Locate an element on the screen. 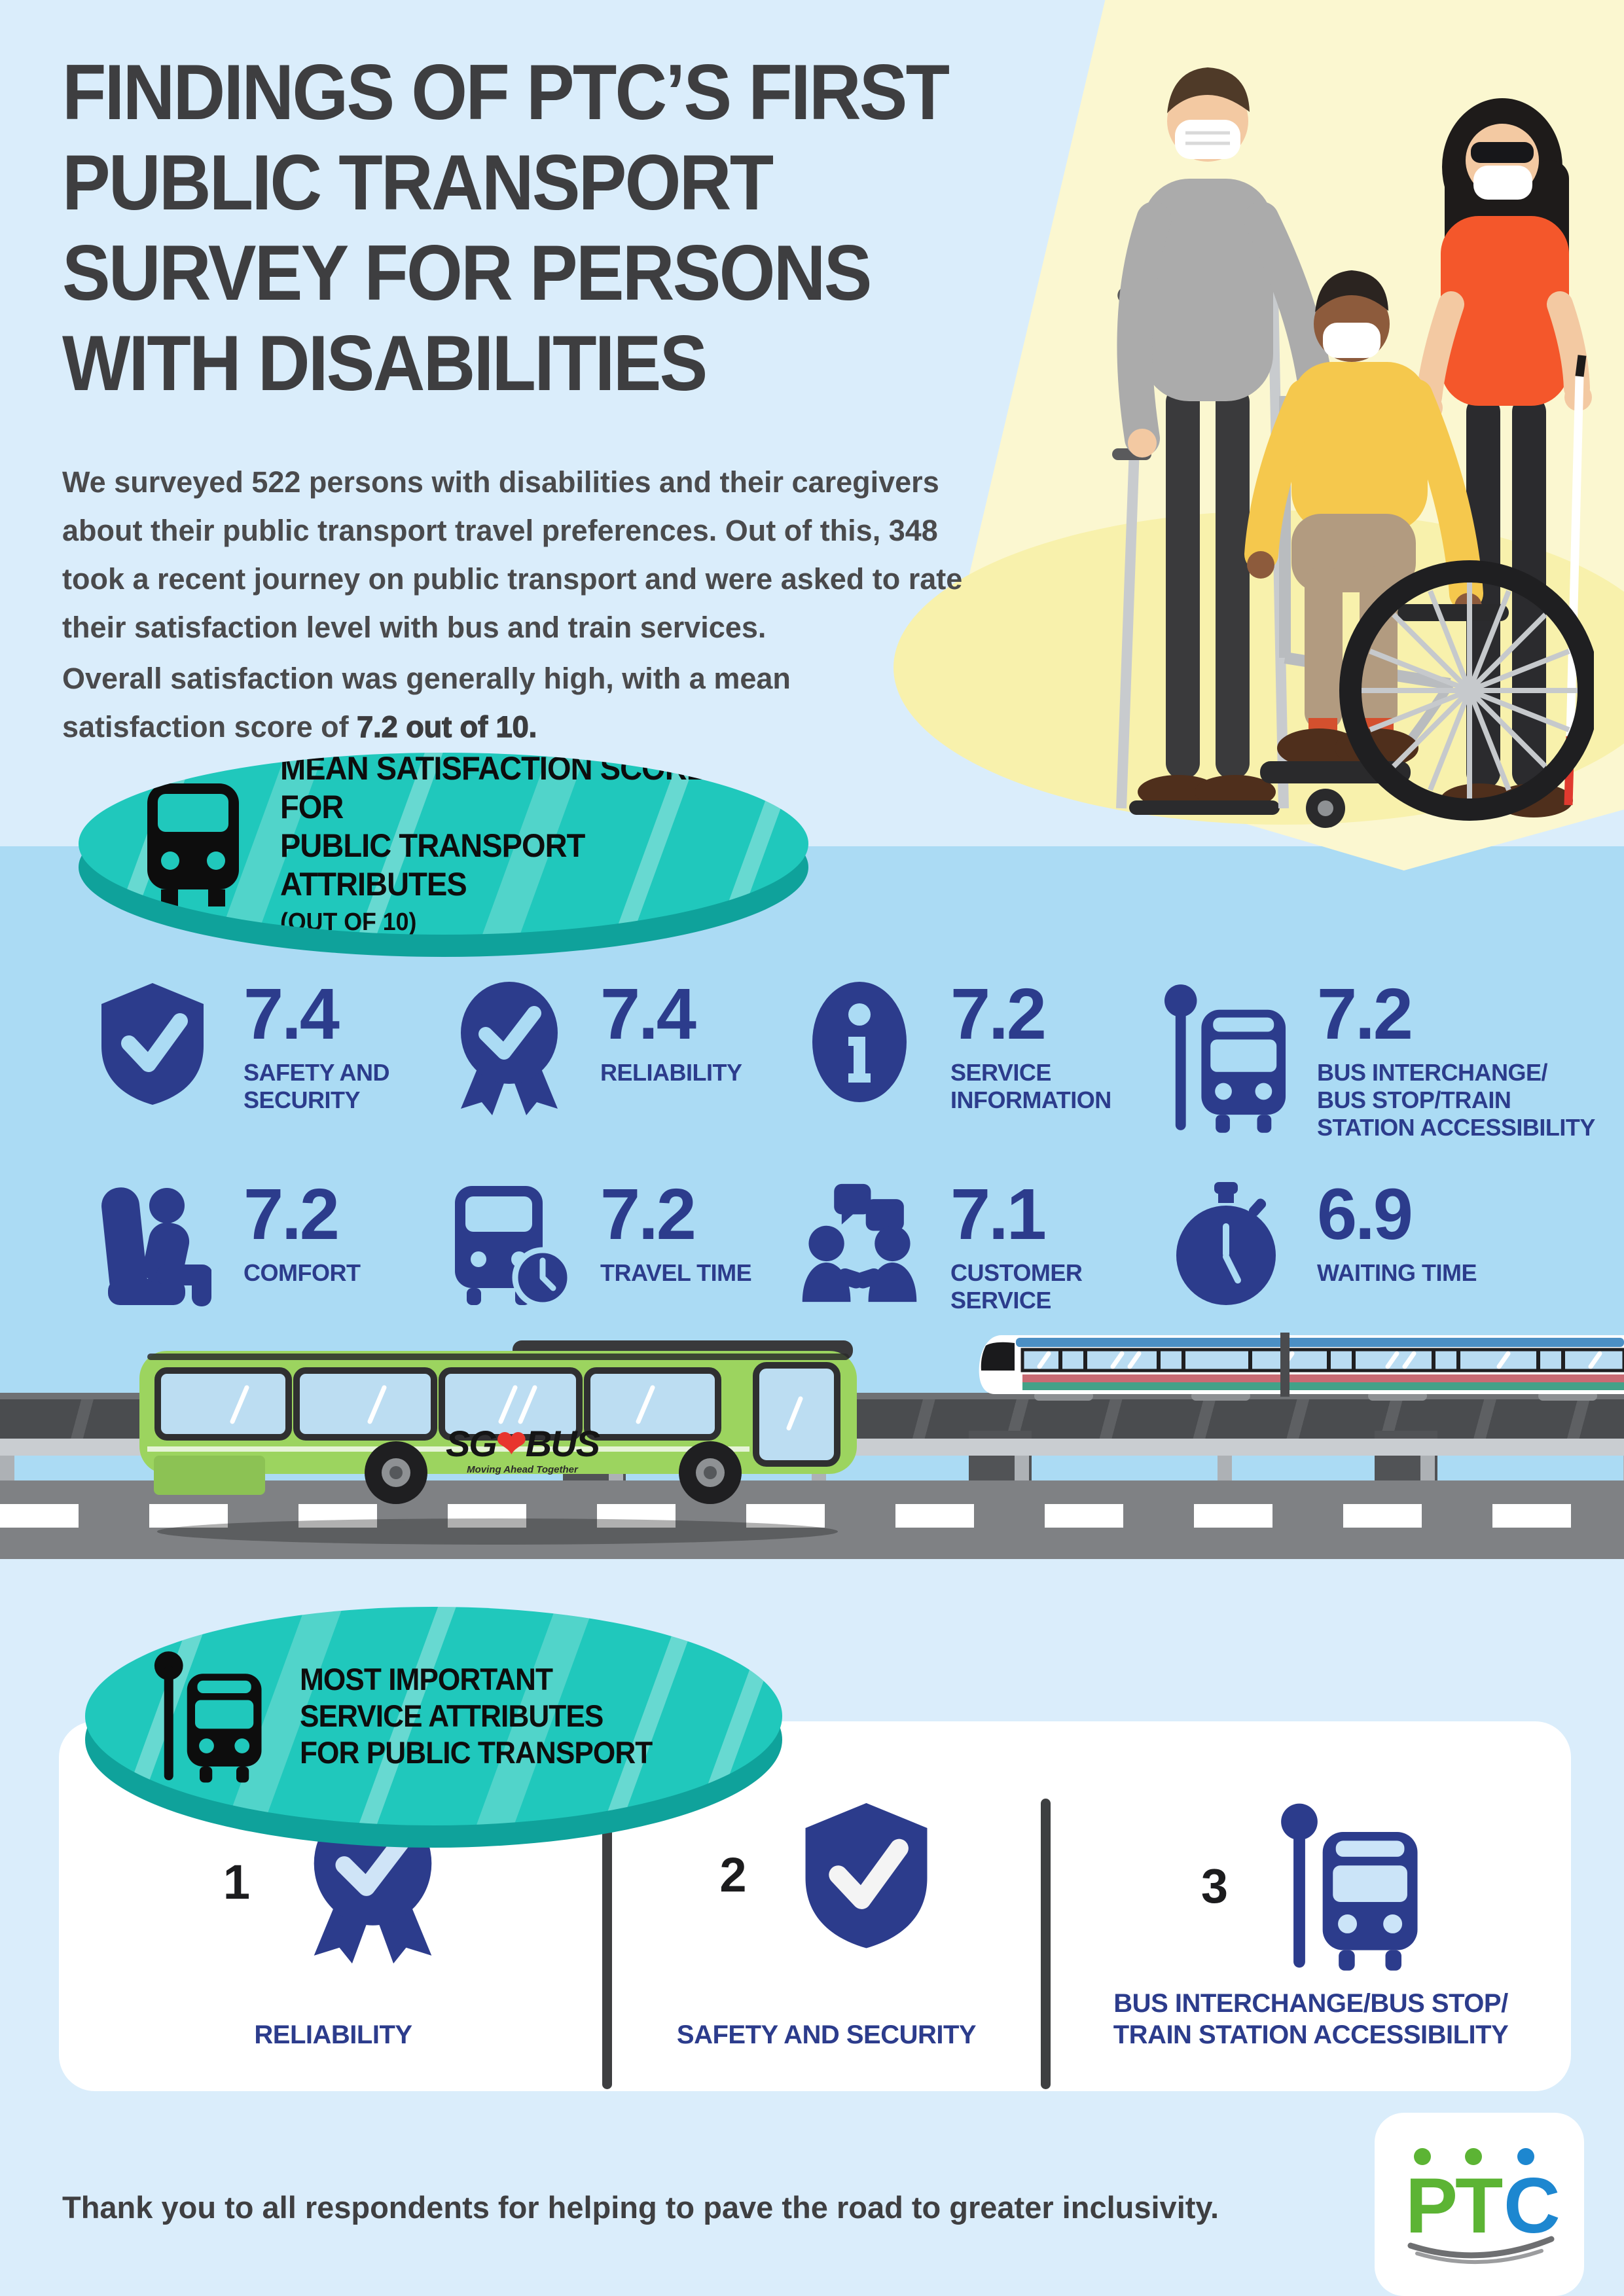 This screenshot has width=1624, height=2296. score-label: WAITING TIME is located at coordinates (1397, 1272).